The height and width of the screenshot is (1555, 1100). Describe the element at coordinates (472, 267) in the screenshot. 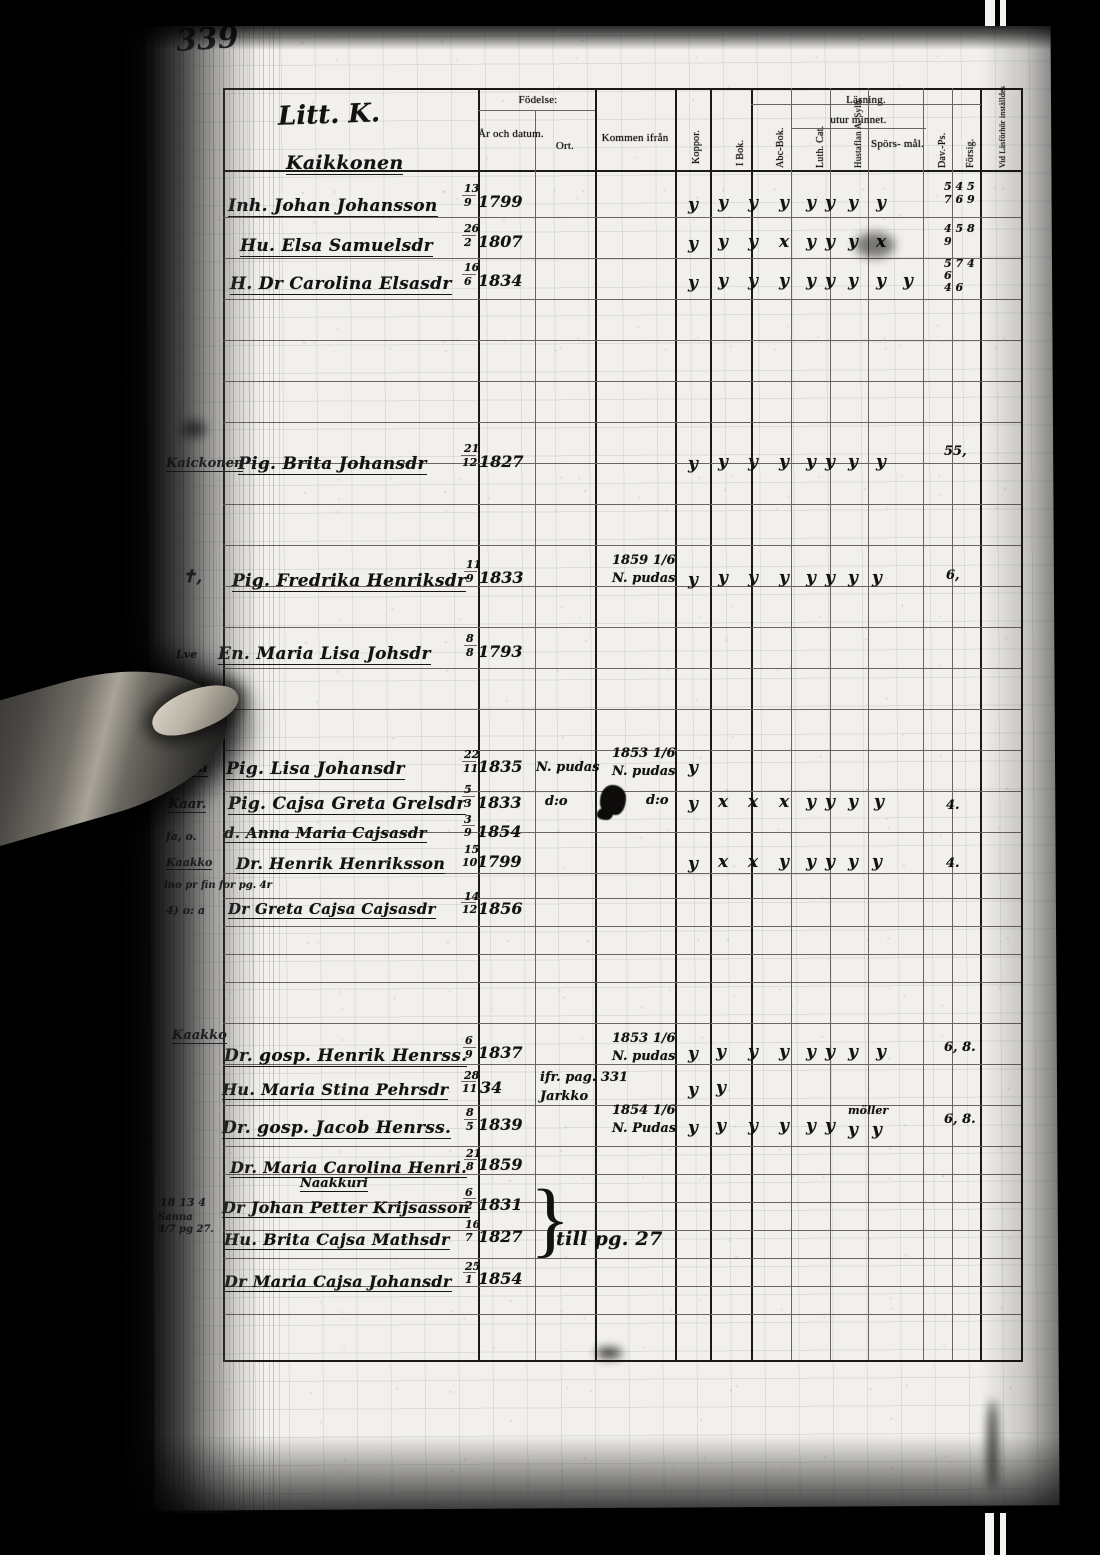

I see `birth-day: 16` at that location.